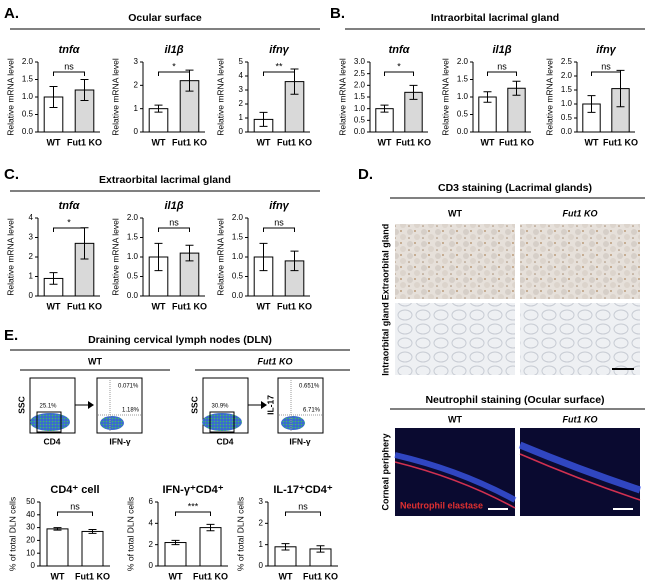 Image resolution: width=650 pixels, height=587 pixels. Describe the element at coordinates (120, 441) in the screenshot. I see `axis-label: IFN-γ` at that location.